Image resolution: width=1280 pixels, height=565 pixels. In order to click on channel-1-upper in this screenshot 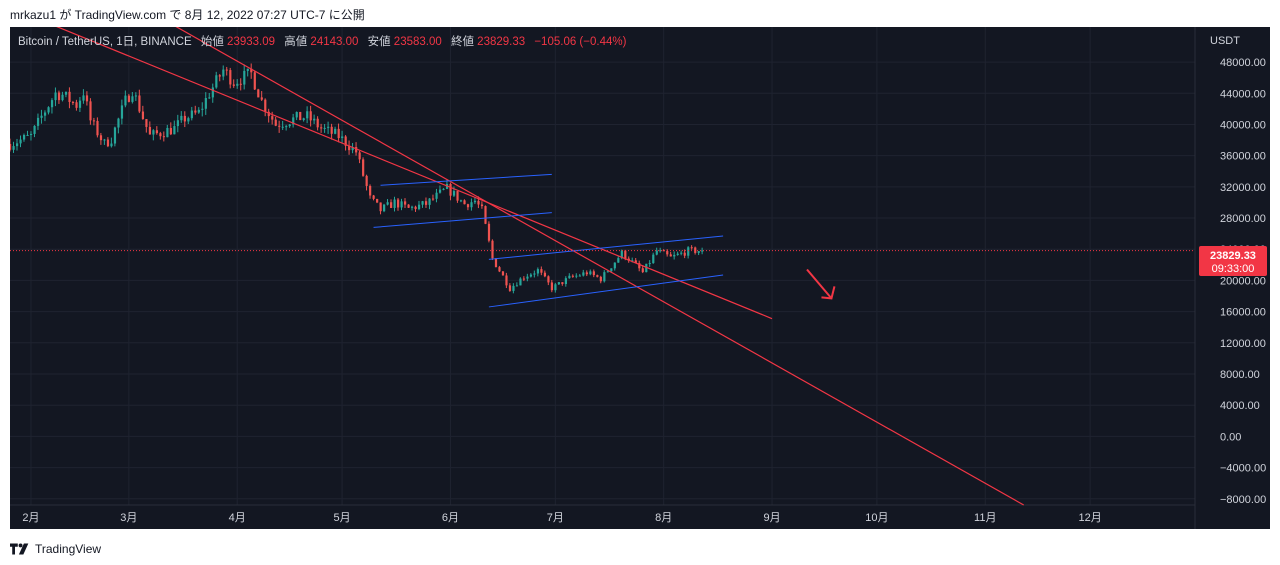, I will do `click(466, 179)`.